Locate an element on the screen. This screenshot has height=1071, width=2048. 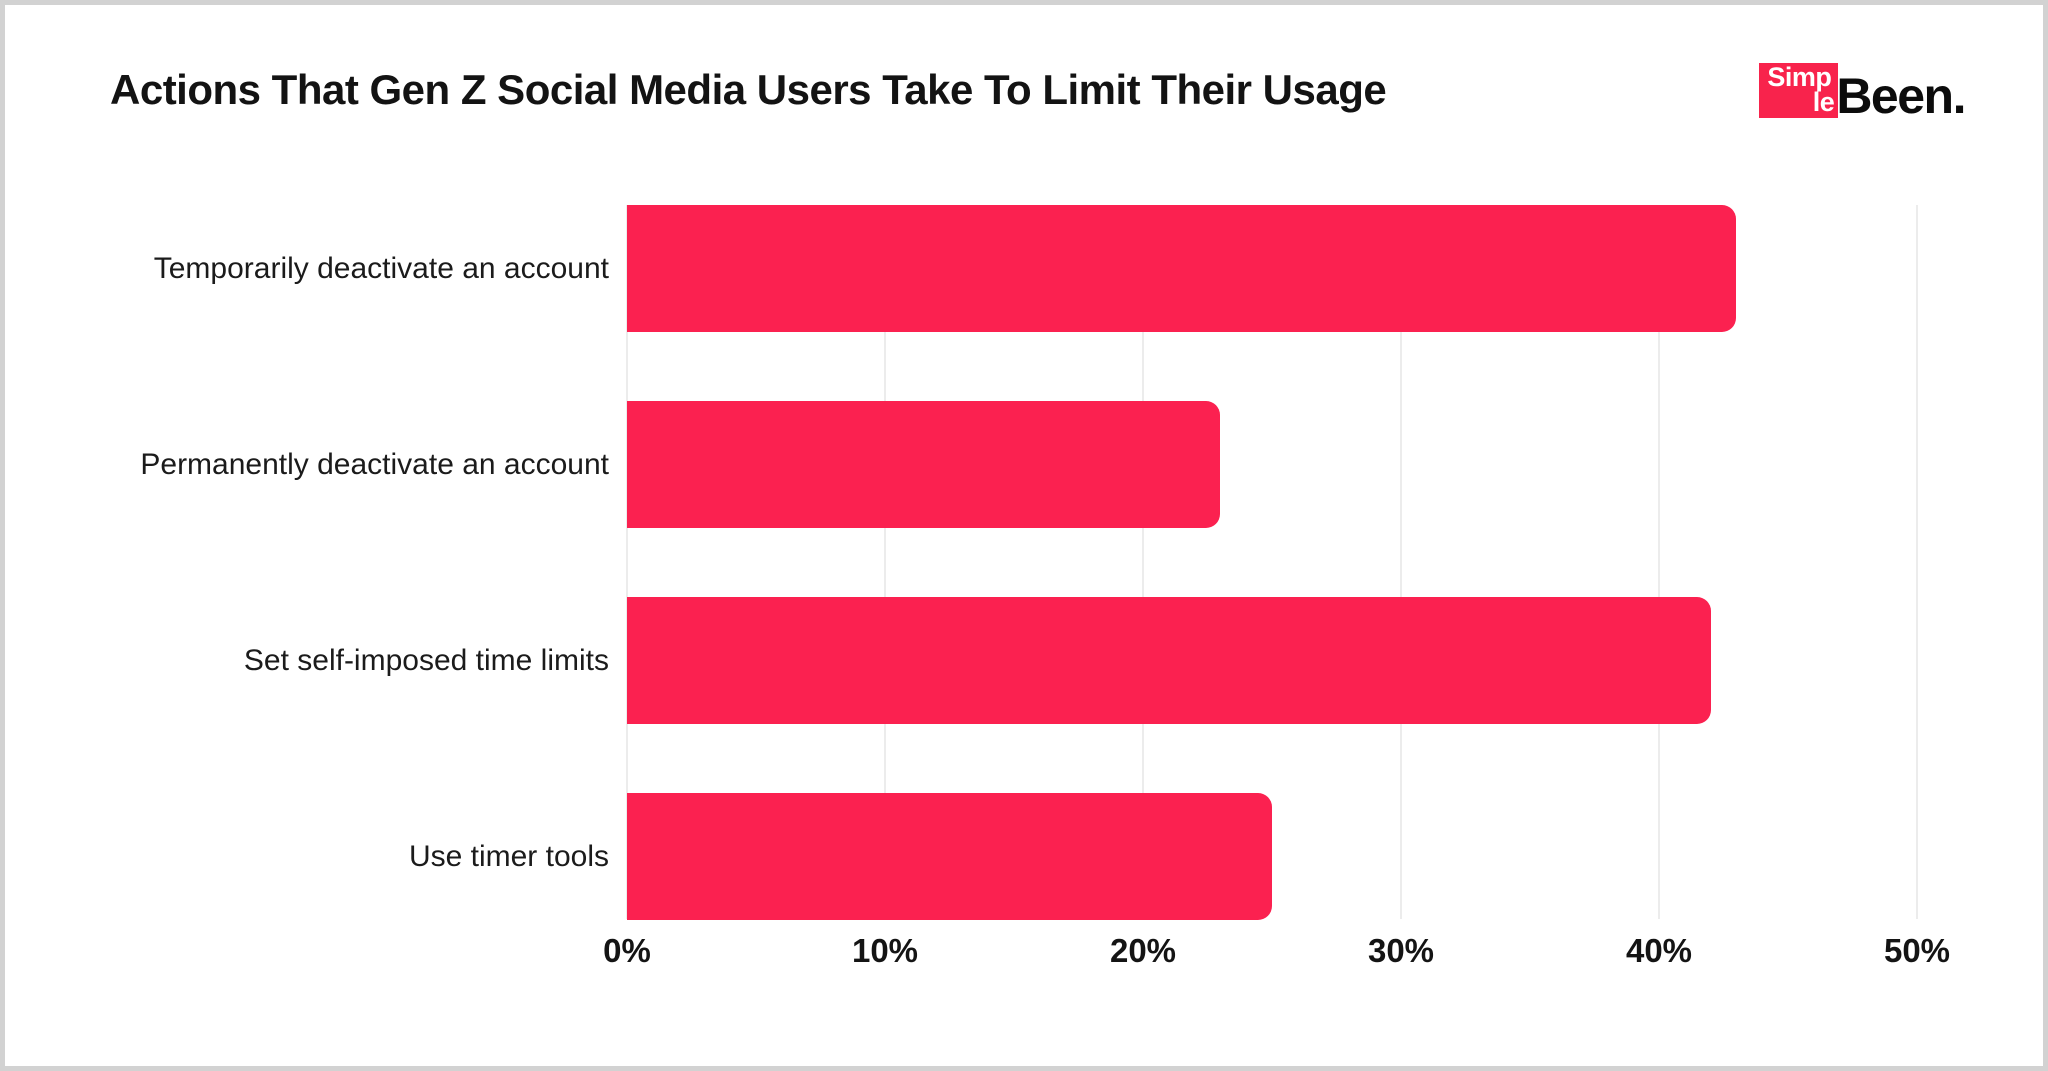
x-axis-tick-0%: 0% is located at coordinates (627, 950).